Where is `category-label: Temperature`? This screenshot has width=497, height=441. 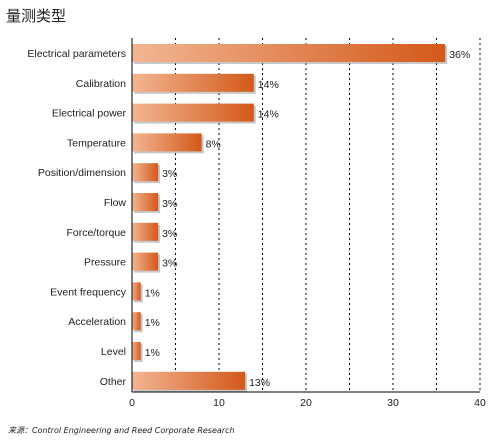 category-label: Temperature is located at coordinates (96, 143).